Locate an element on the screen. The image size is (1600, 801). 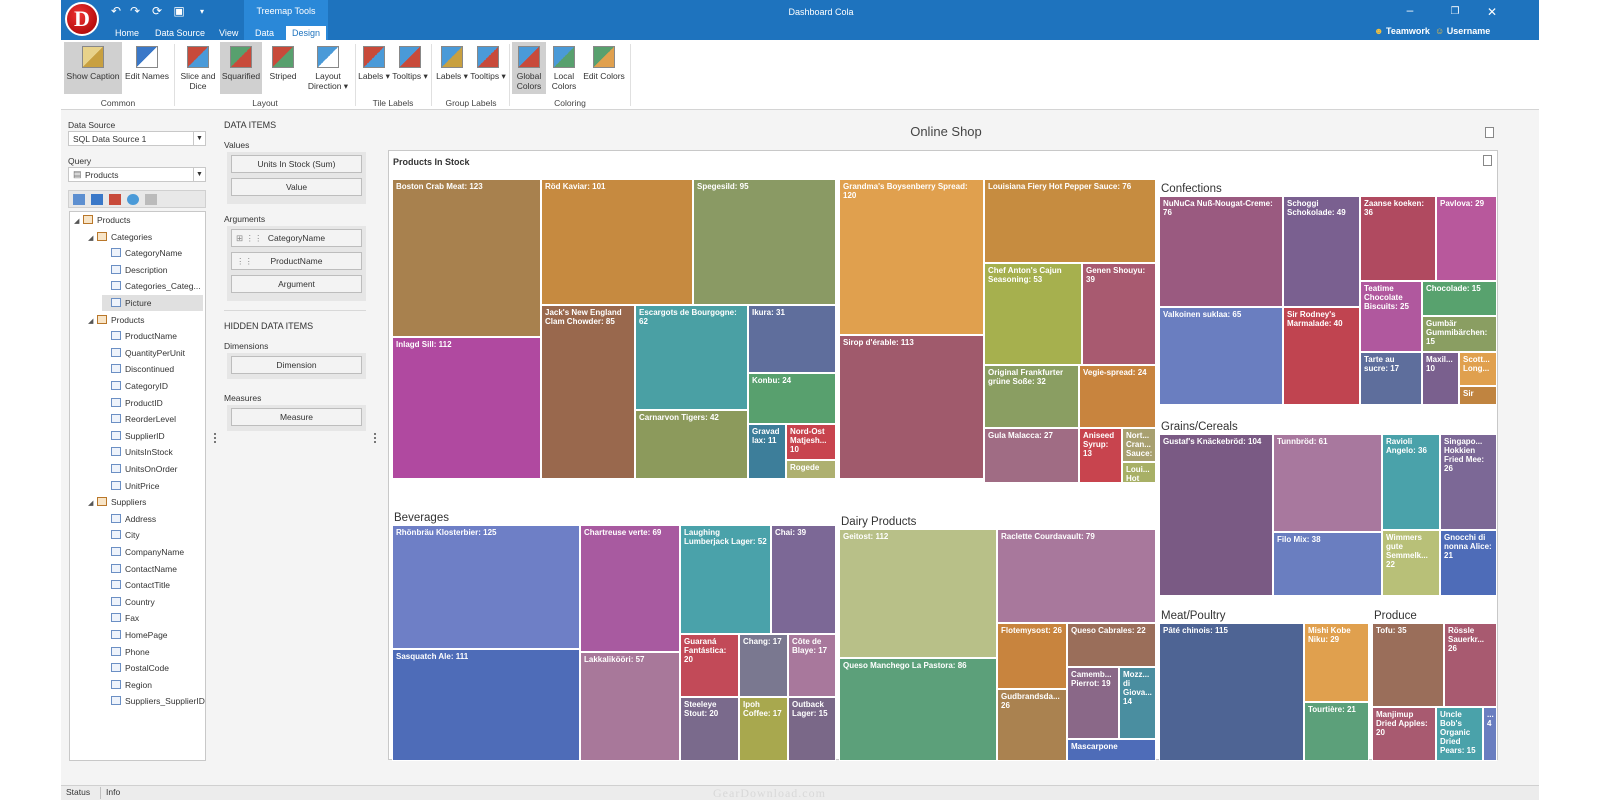
tree-item: ProductID is located at coordinates (152, 403).